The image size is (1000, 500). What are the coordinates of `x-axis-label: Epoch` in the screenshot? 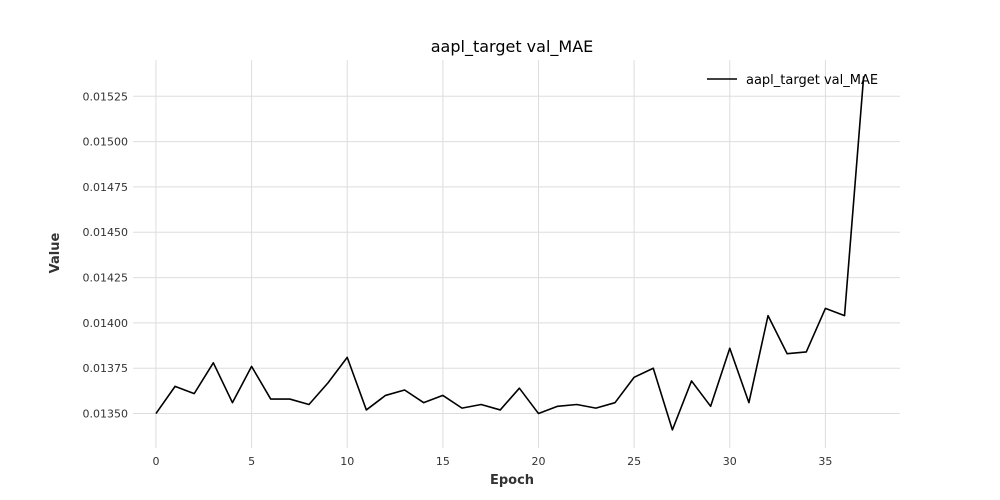 It's located at (512, 480).